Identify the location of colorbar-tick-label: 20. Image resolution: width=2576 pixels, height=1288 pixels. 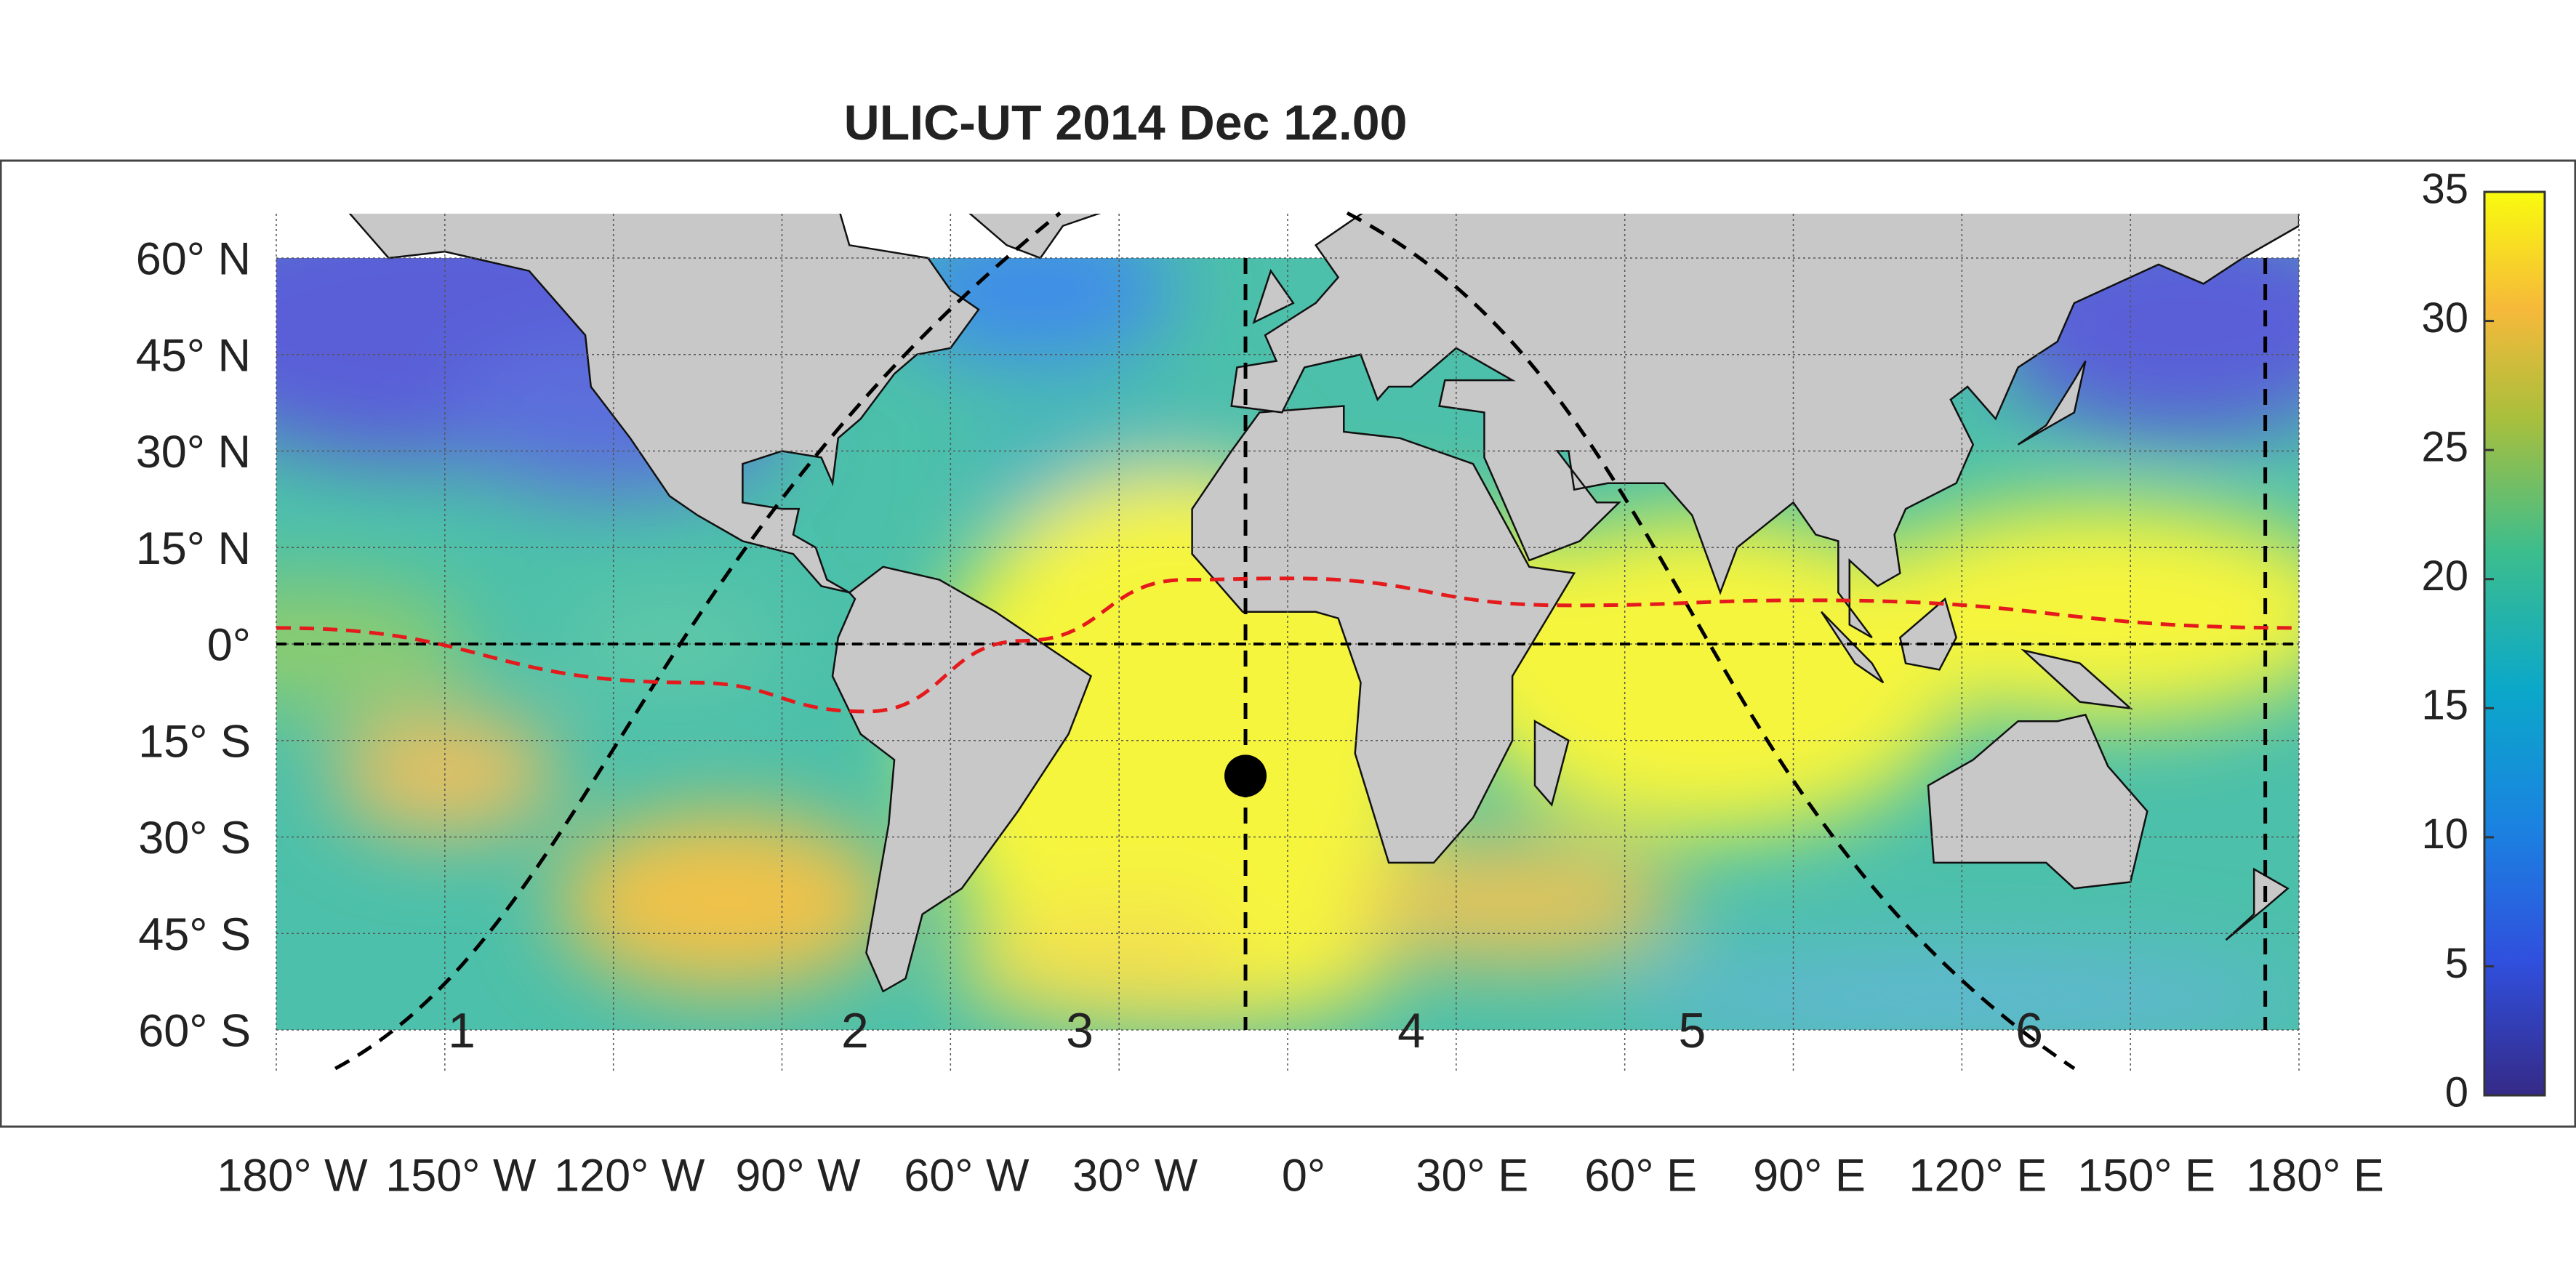
(2444, 576).